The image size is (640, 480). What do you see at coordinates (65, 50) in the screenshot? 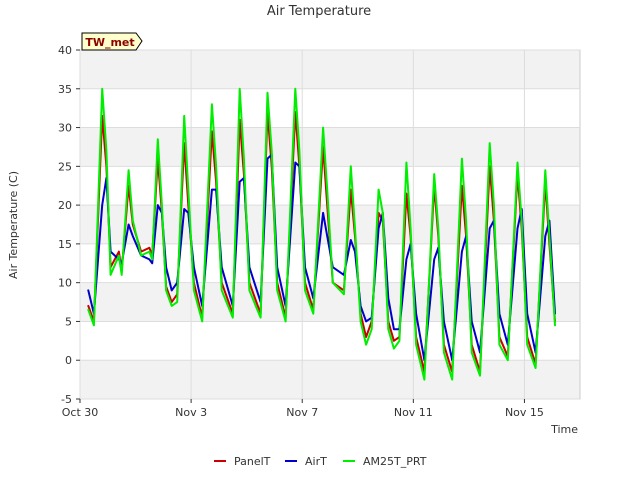
I see `y-tick-label: 40` at bounding box center [65, 50].